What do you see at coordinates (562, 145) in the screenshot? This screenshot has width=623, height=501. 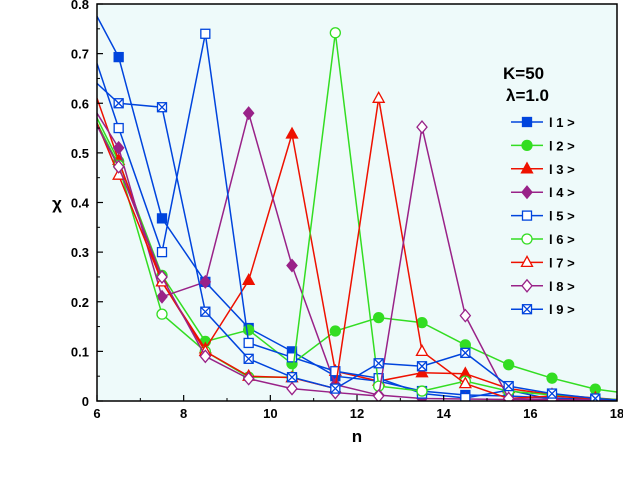 I see `legend-label: l 2 >` at bounding box center [562, 145].